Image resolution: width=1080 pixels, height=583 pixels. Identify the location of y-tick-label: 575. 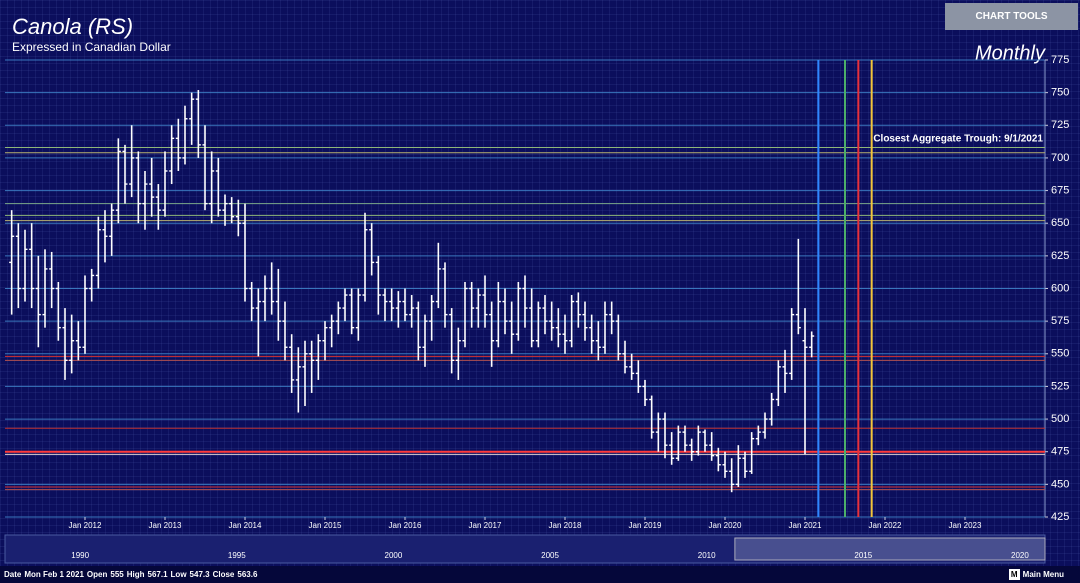
(1060, 321).